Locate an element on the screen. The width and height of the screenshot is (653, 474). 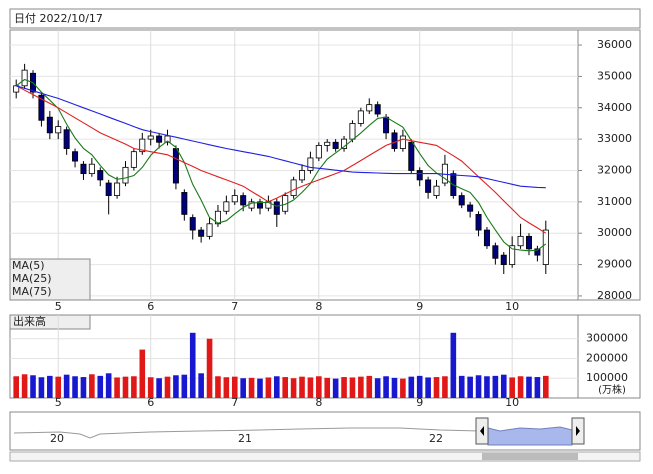
y-tick-label: 34000 is located at coordinates (614, 107).